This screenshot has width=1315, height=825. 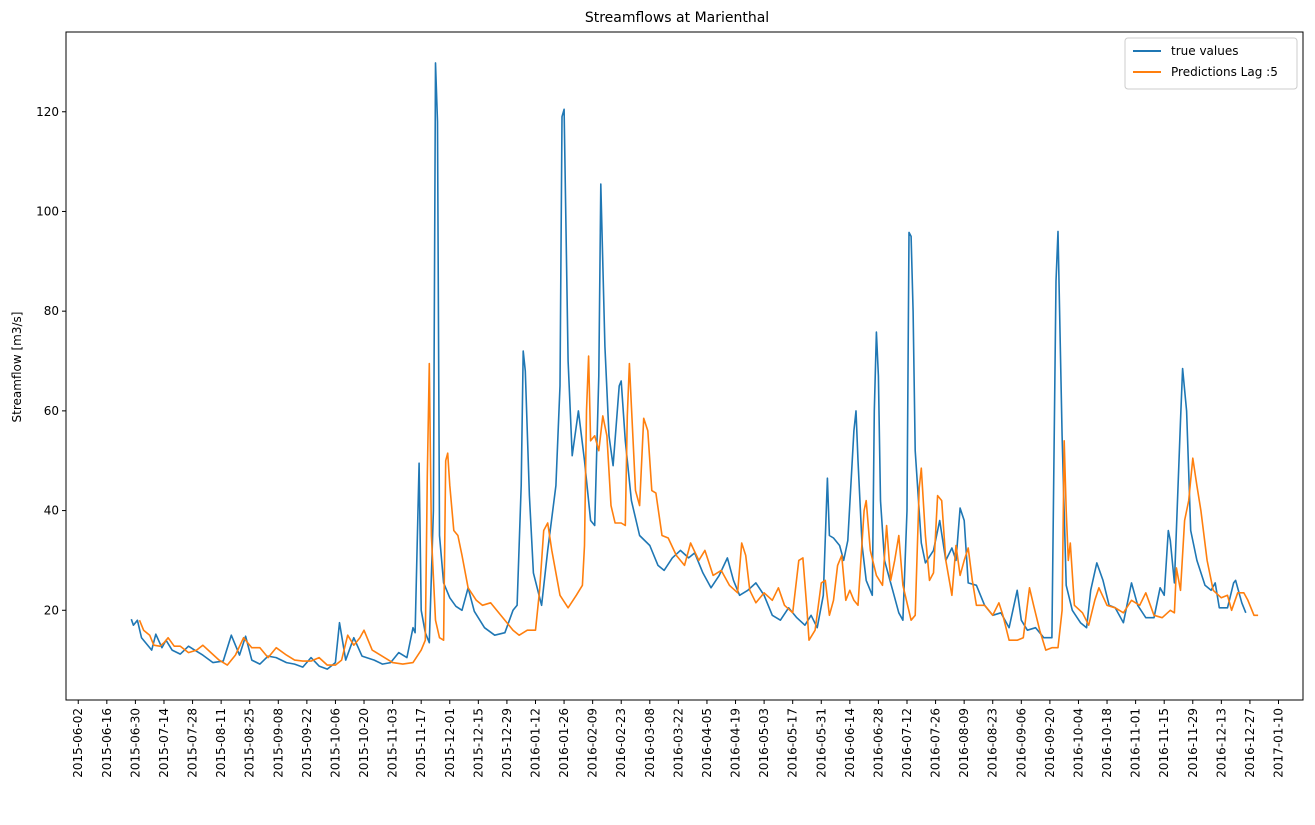 What do you see at coordinates (650, 743) in the screenshot?
I see `x-tick-label: 2016-03-08` at bounding box center [650, 743].